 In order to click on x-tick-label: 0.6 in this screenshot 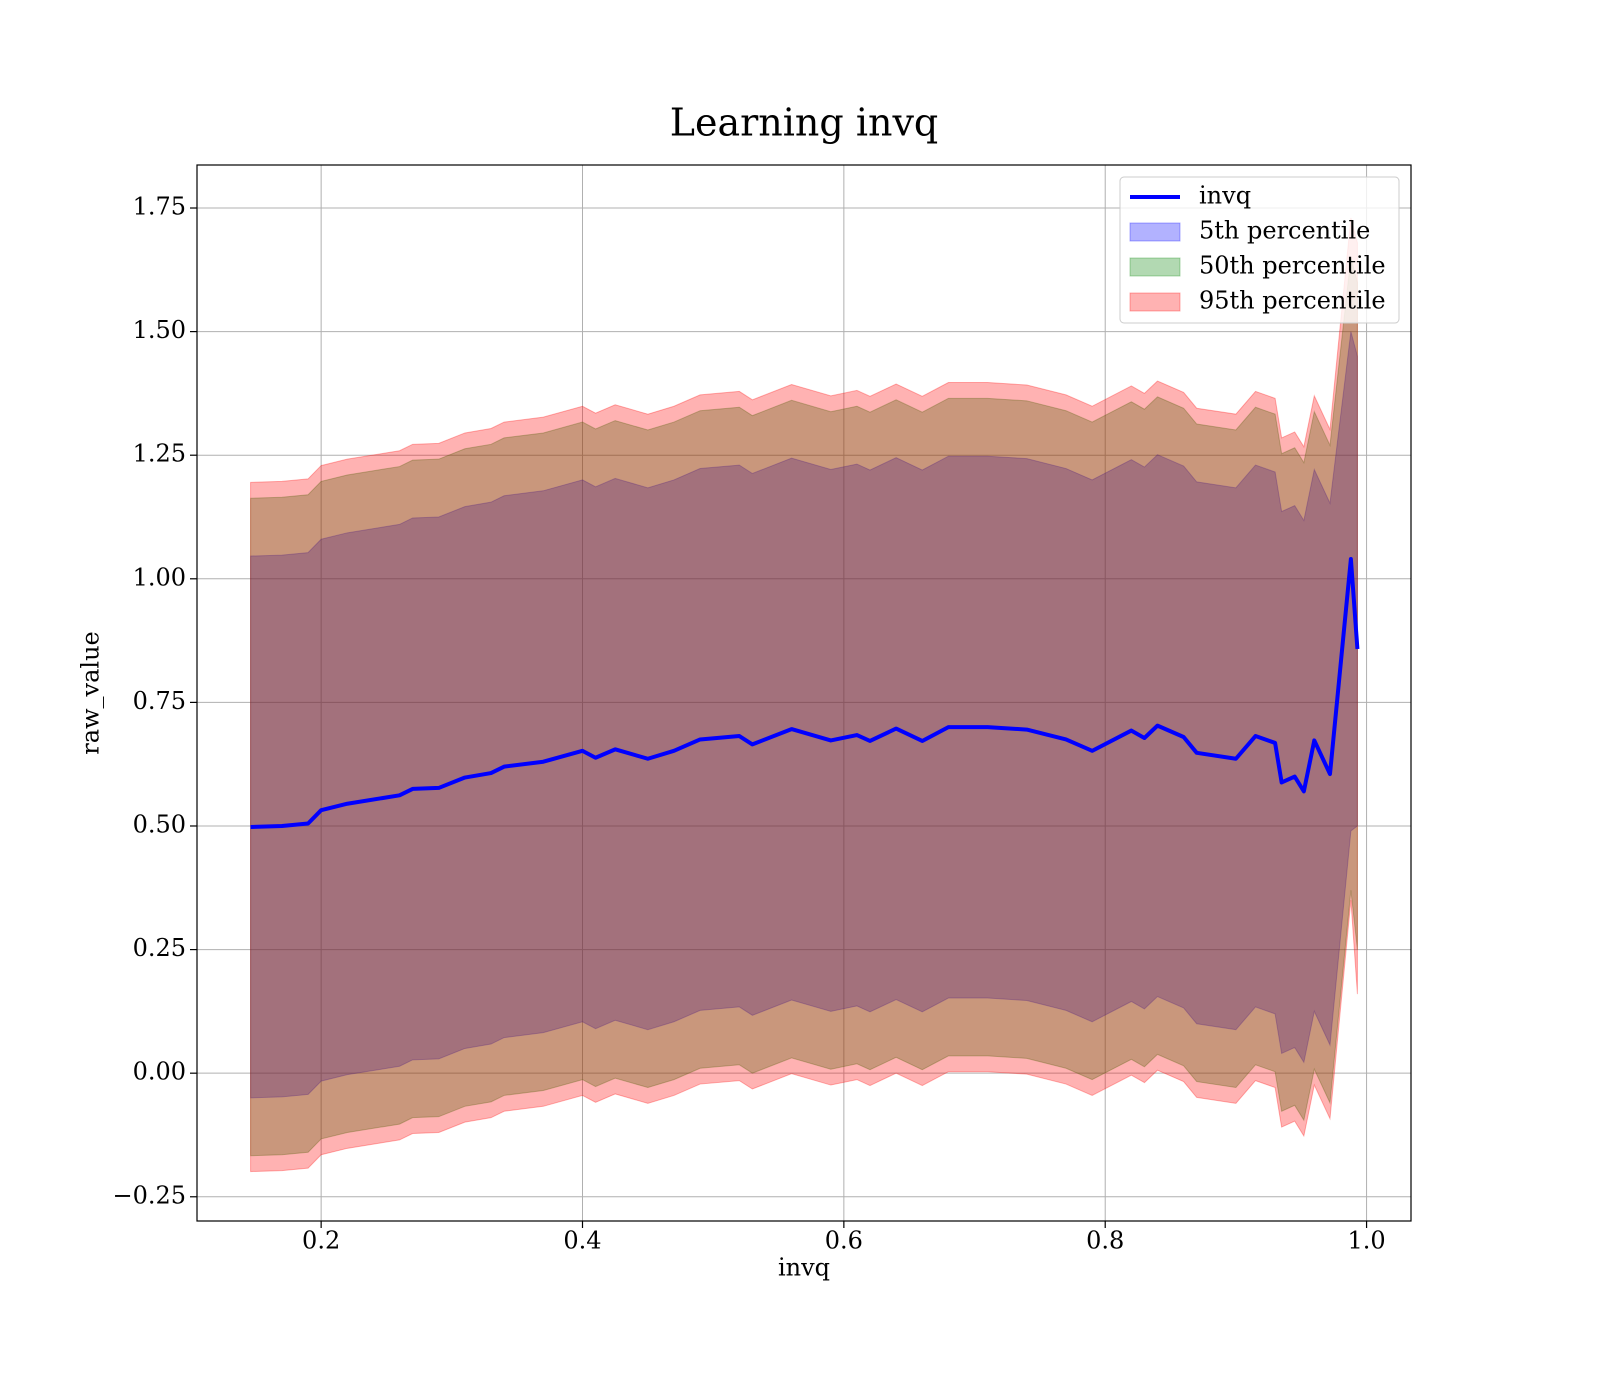, I will do `click(844, 1241)`.